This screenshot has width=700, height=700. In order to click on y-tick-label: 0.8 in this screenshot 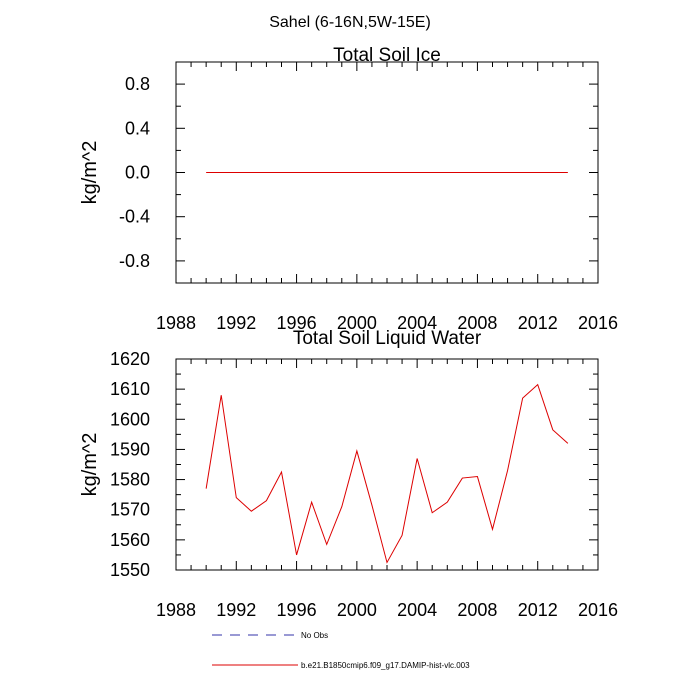, I will do `click(137, 84)`.